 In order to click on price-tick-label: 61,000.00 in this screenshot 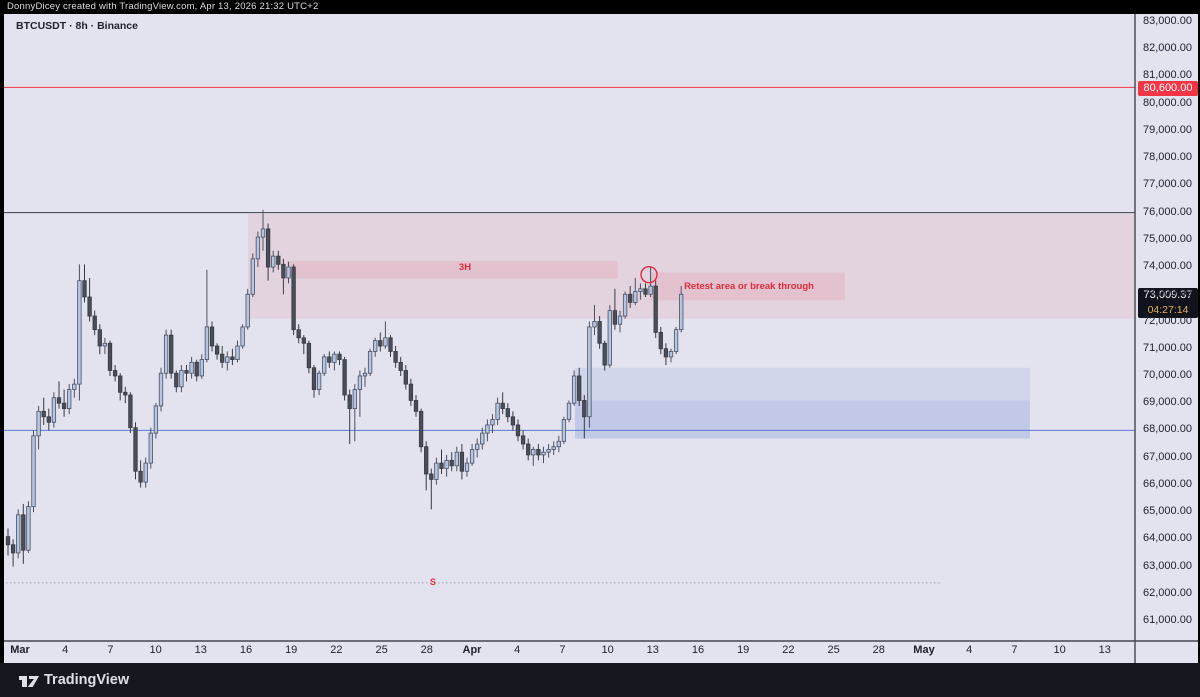, I will do `click(1167, 620)`.